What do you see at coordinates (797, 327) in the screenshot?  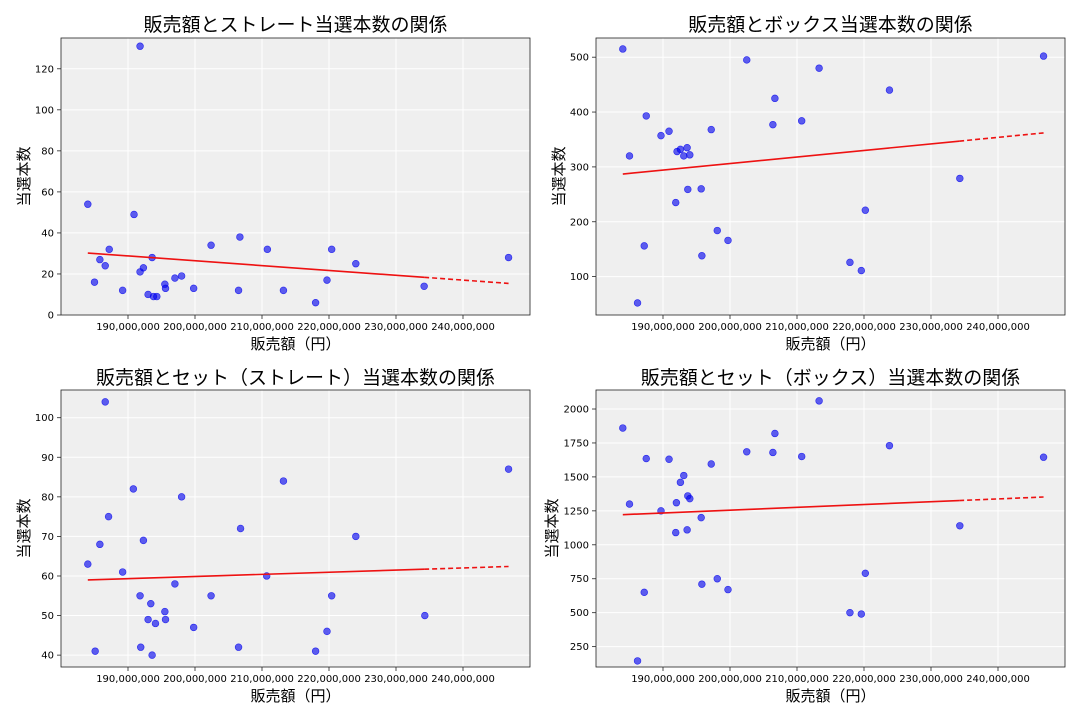 I see `x-tick-label: 210,000,000` at bounding box center [797, 327].